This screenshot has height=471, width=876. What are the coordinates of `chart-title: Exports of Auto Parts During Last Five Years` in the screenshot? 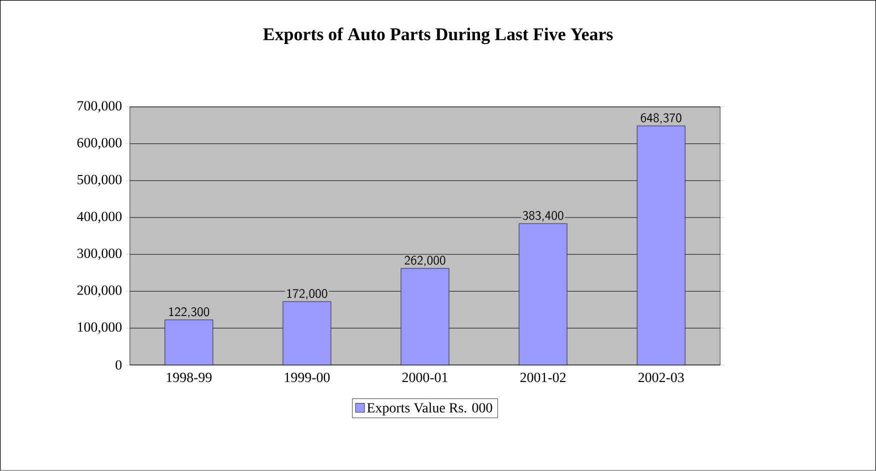 It's located at (438, 36).